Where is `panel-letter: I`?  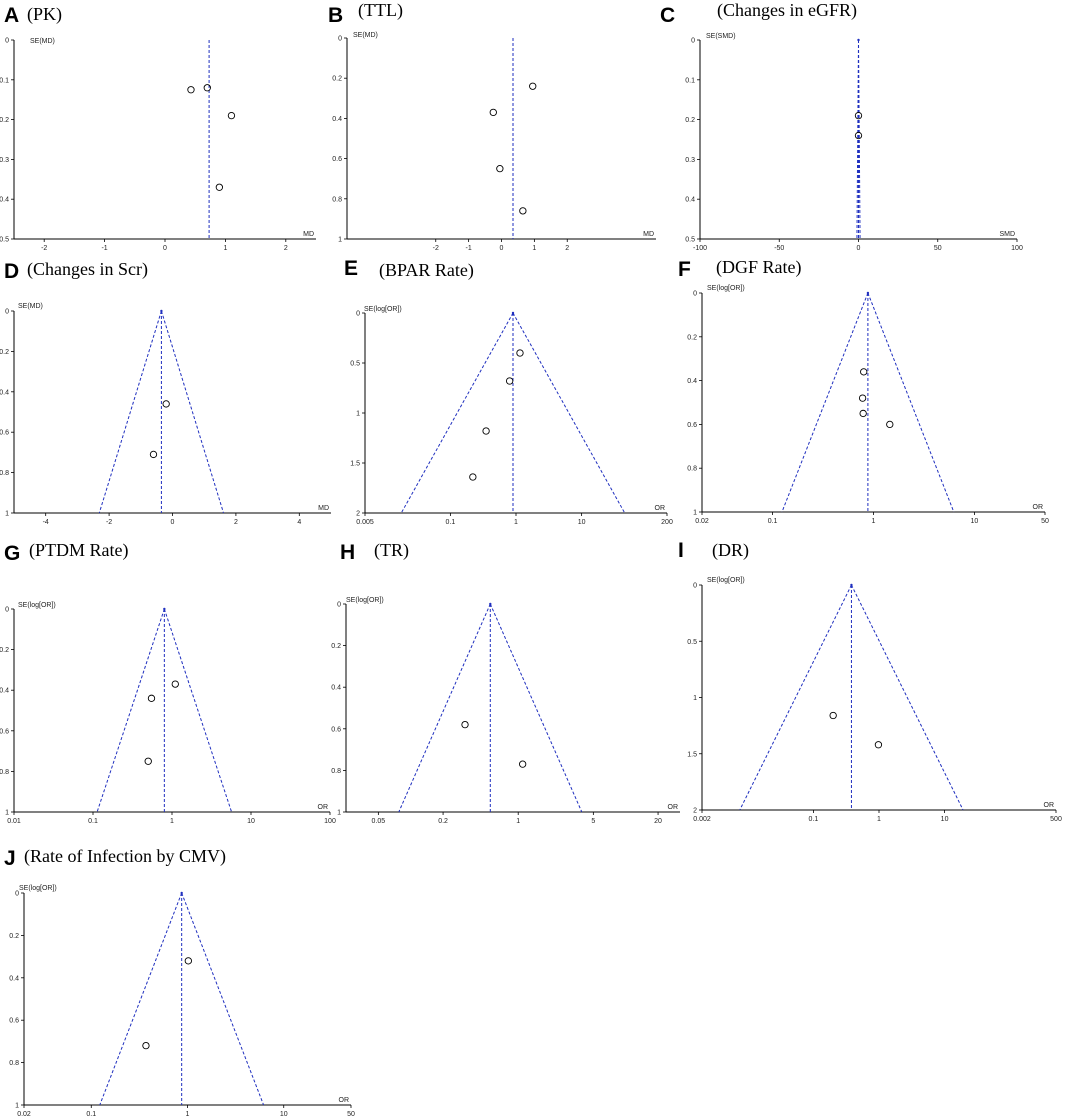
panel-letter: I is located at coordinates (681, 550).